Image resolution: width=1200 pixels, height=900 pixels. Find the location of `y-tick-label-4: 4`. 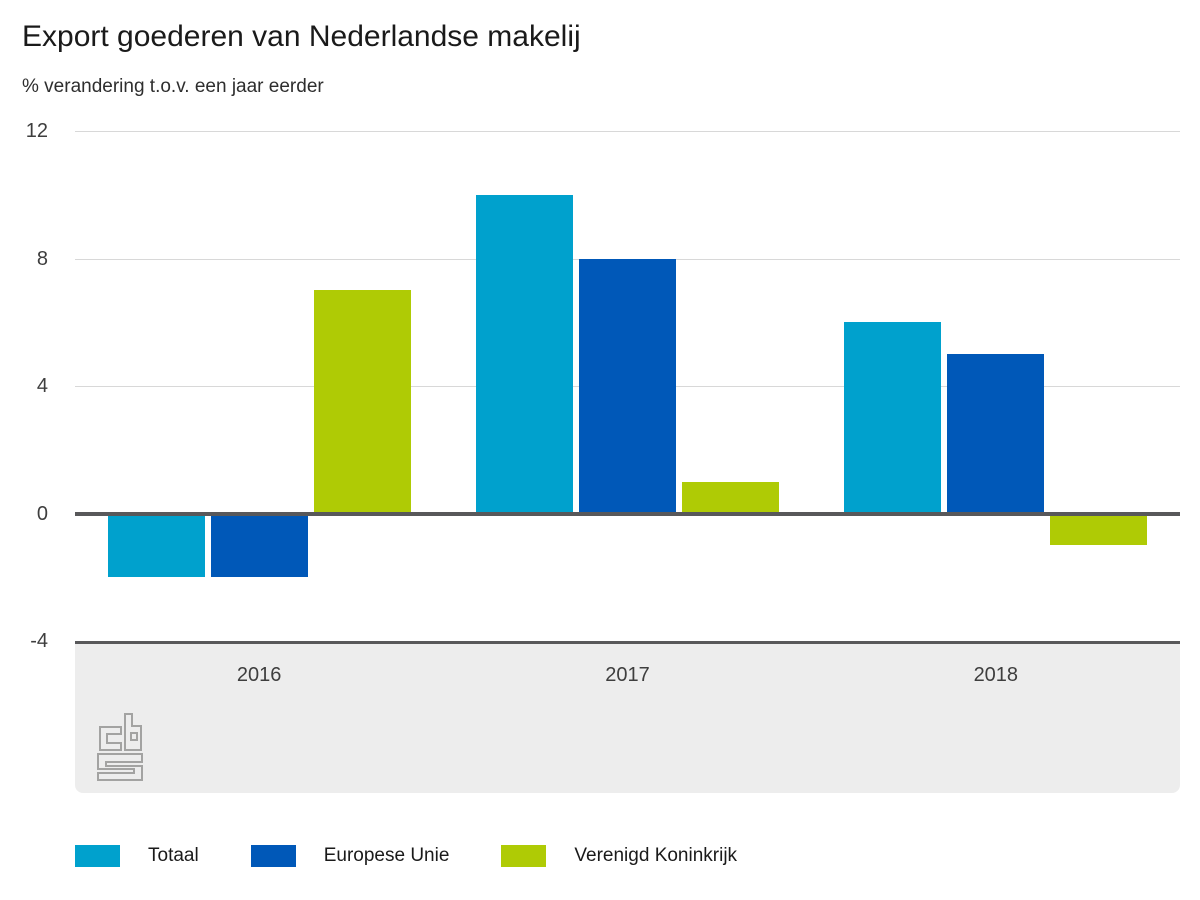

y-tick-label-4: 4 is located at coordinates (42, 386).